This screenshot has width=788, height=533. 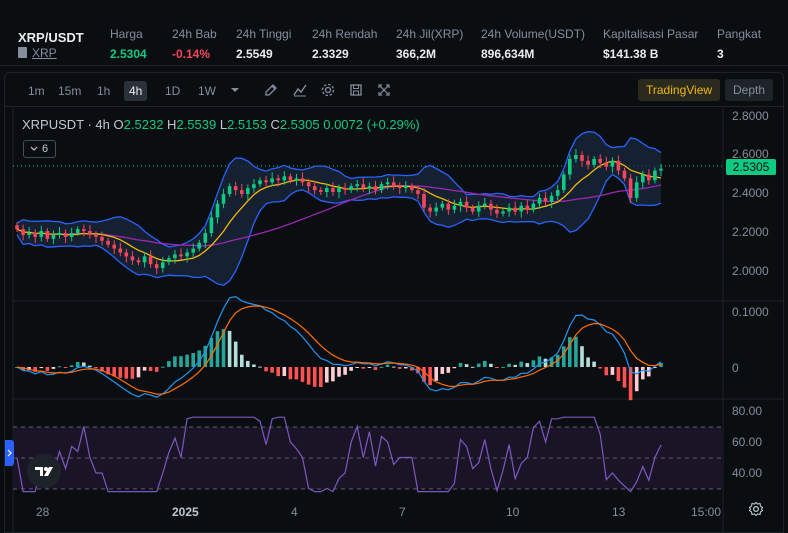 I want to click on depth-tab: Depth, so click(x=749, y=90).